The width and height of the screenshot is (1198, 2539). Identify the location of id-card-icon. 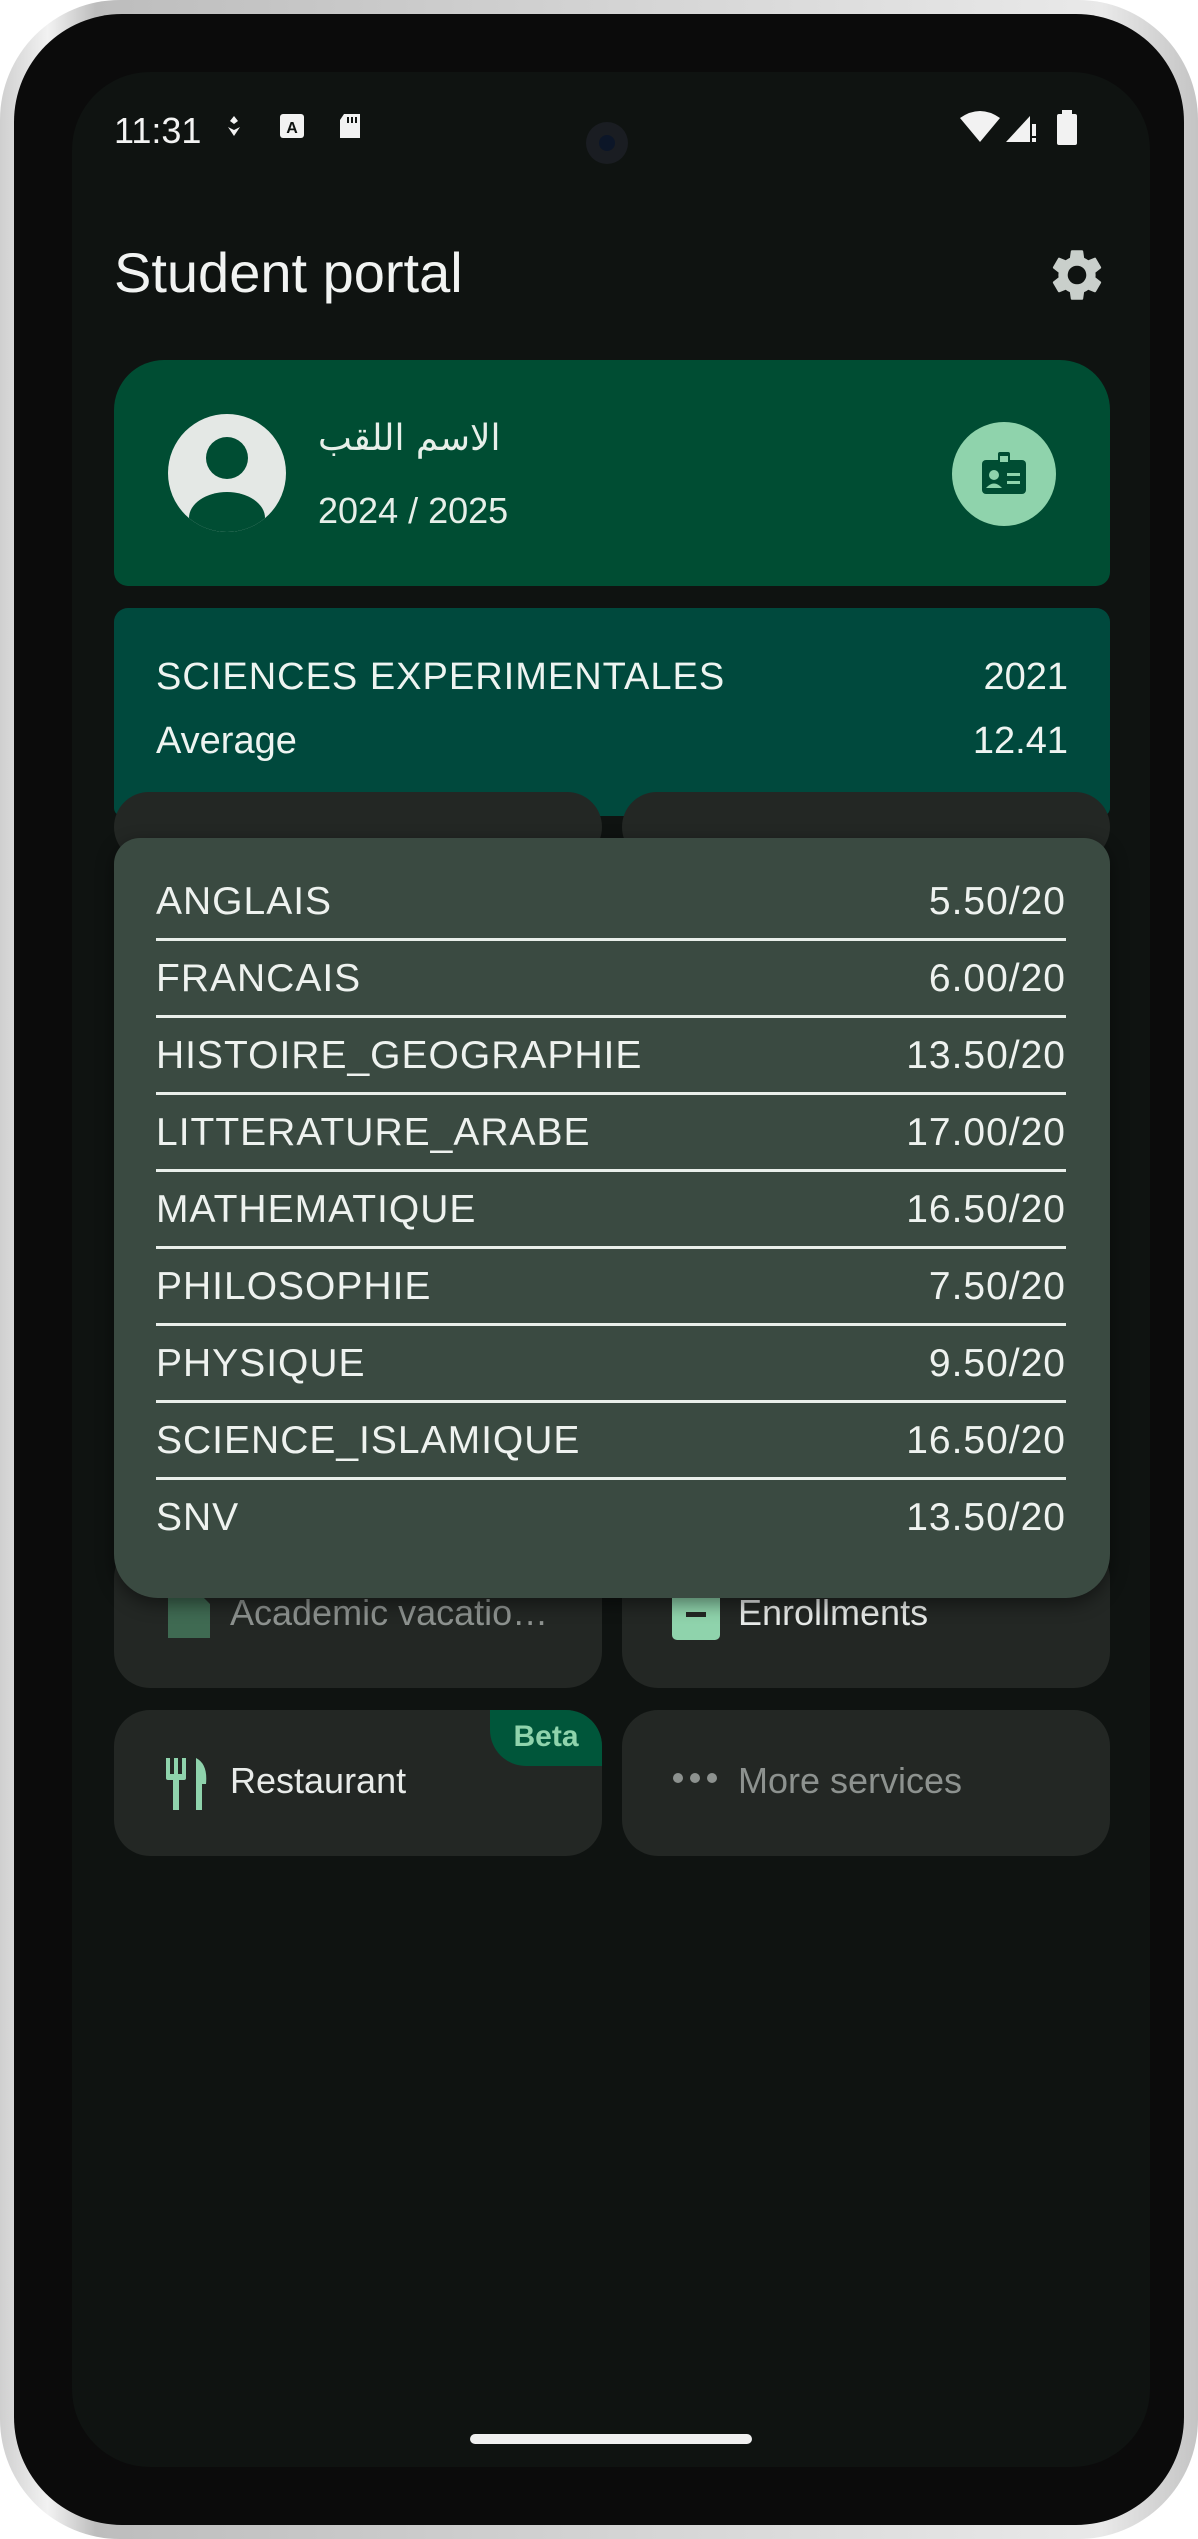
(1004, 473).